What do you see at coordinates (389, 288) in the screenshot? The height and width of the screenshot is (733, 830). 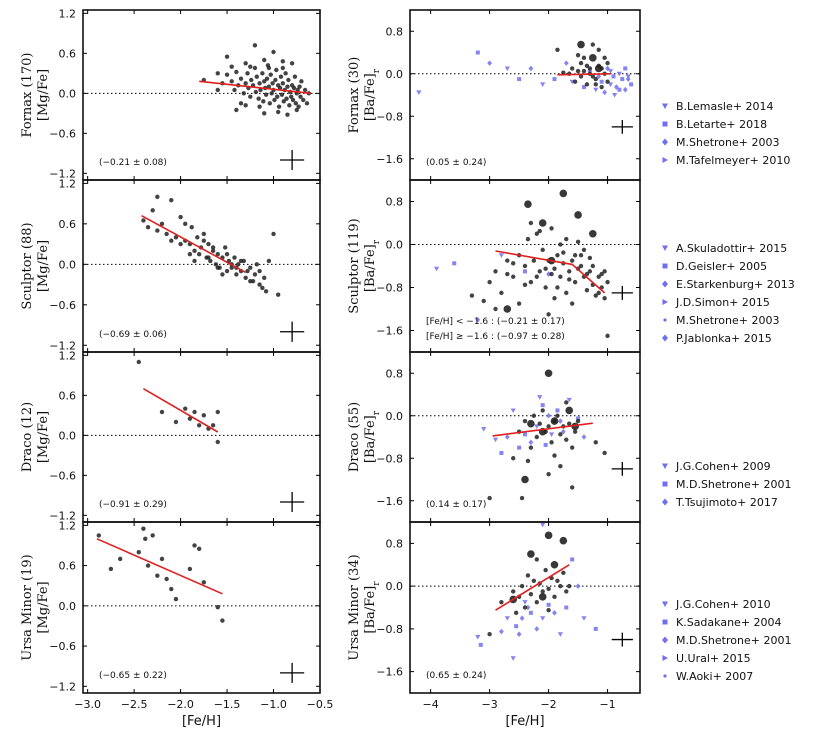 I see `y-tick-label: −0.8` at bounding box center [389, 288].